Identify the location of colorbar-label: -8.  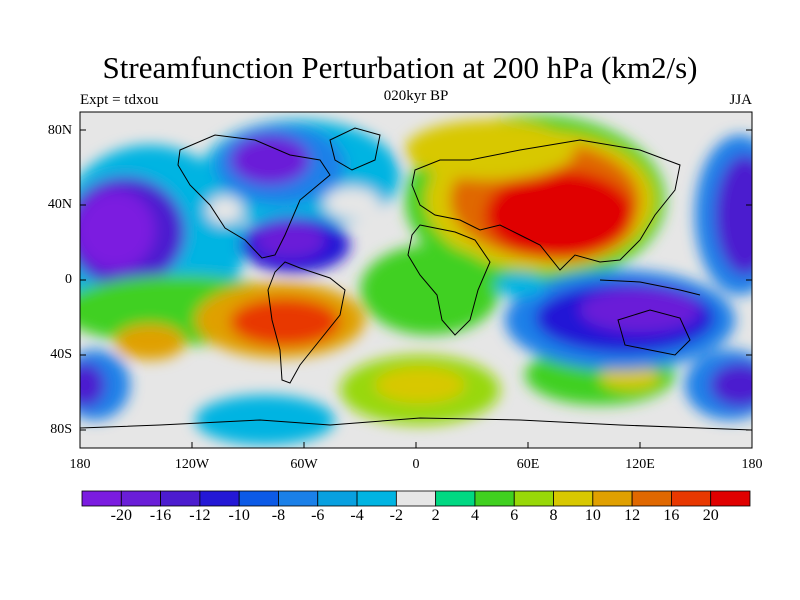
(278, 515).